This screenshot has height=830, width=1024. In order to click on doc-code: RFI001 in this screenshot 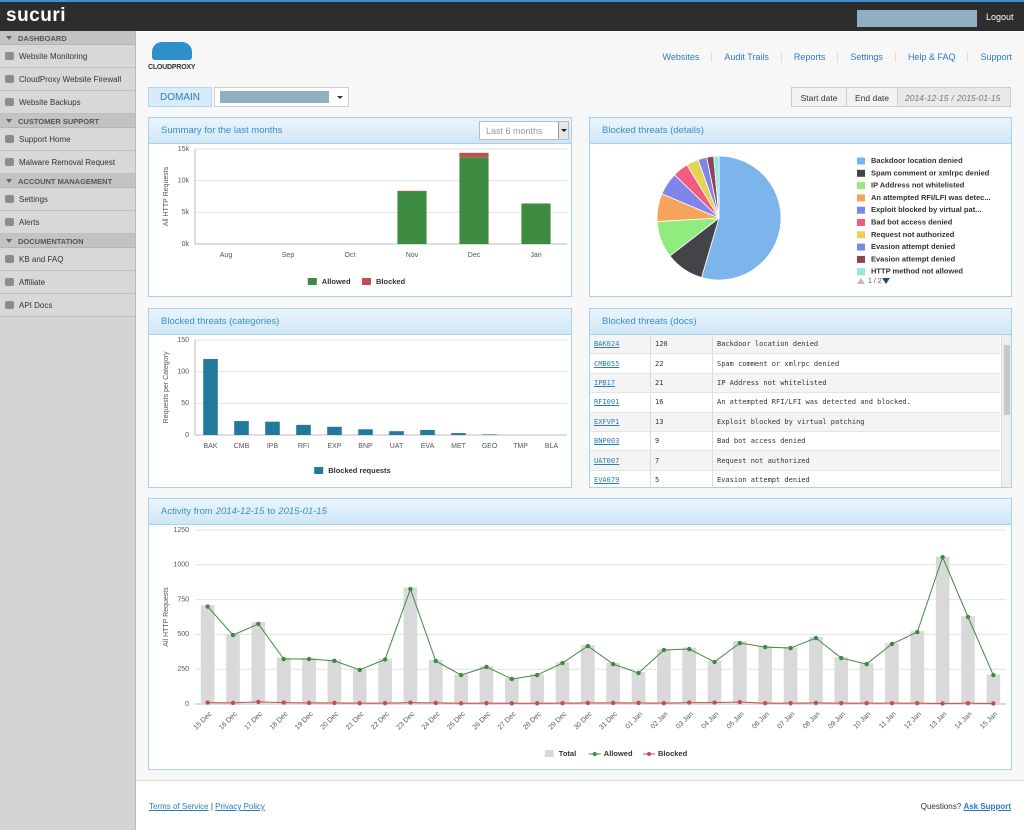, I will do `click(620, 402)`.